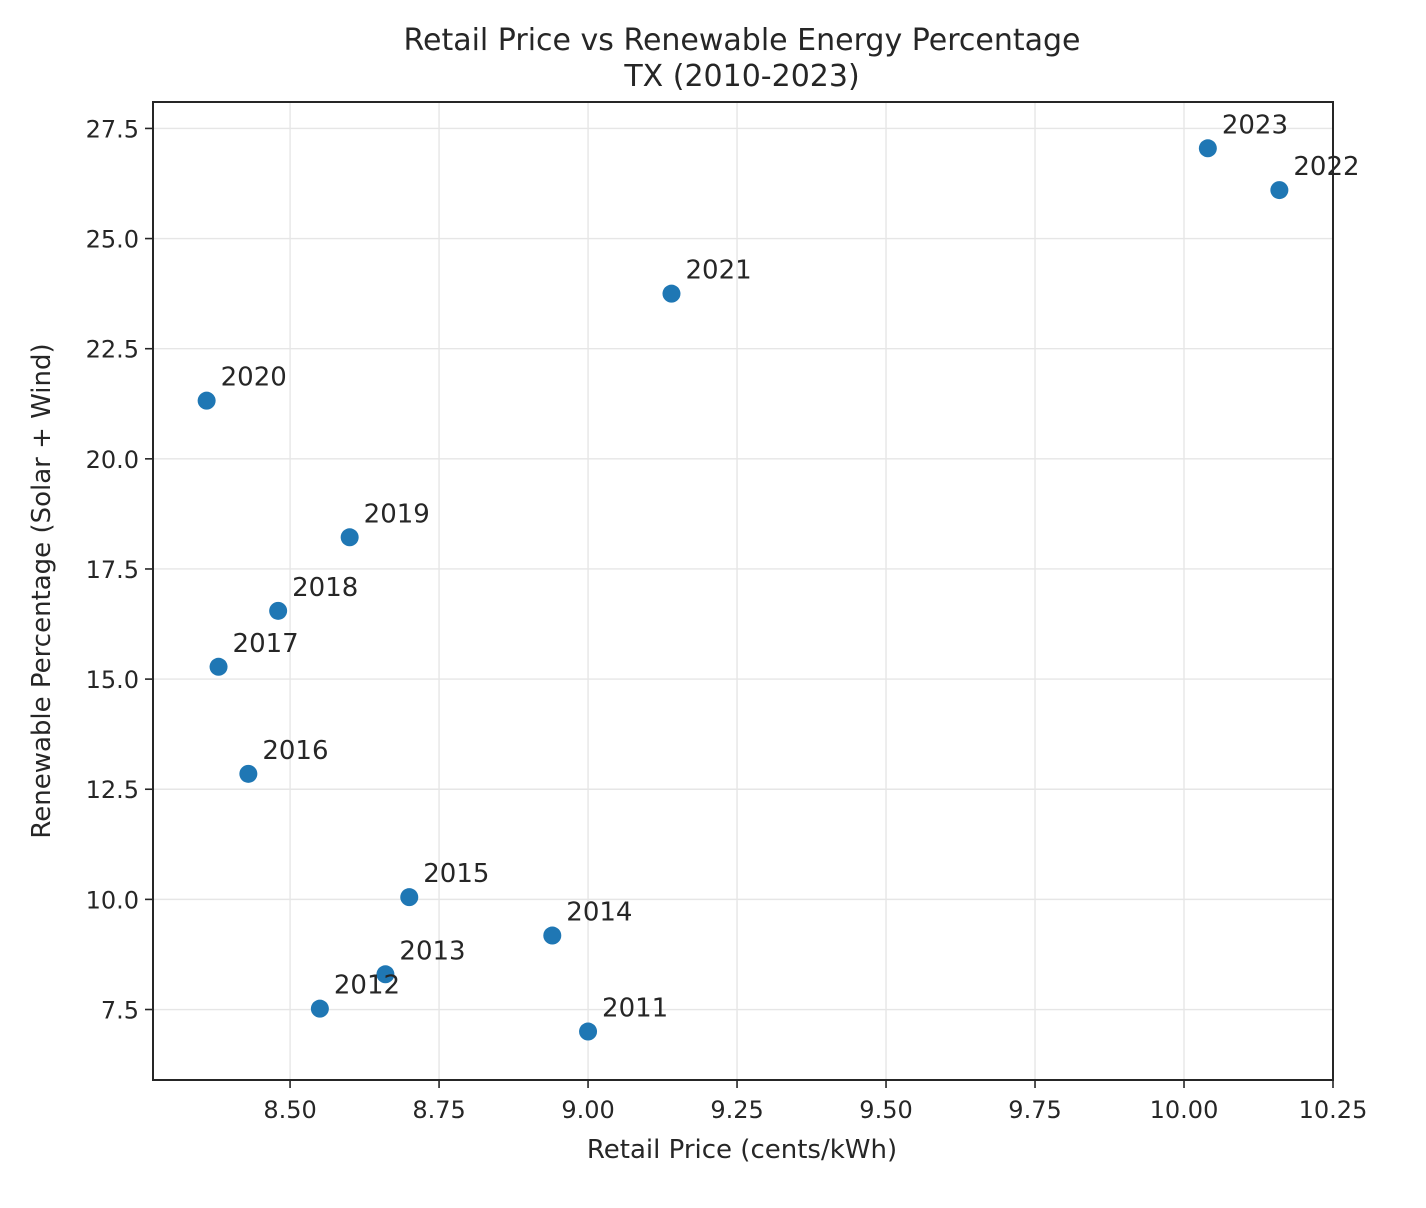 Image resolution: width=1426 pixels, height=1208 pixels. What do you see at coordinates (1333, 1110) in the screenshot?
I see `x-tick-label: 10.25` at bounding box center [1333, 1110].